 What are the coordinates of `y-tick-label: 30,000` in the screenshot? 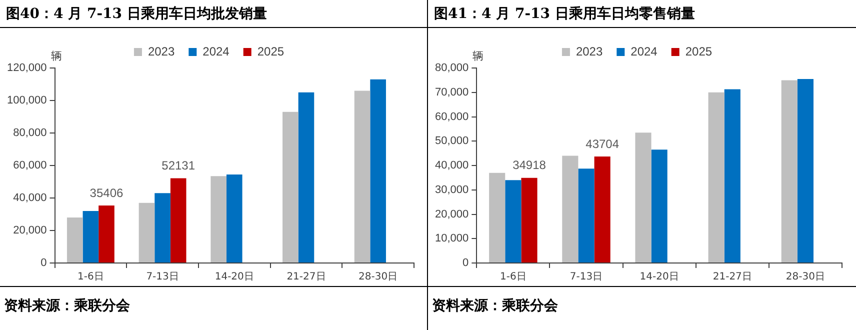 It's located at (451, 190).